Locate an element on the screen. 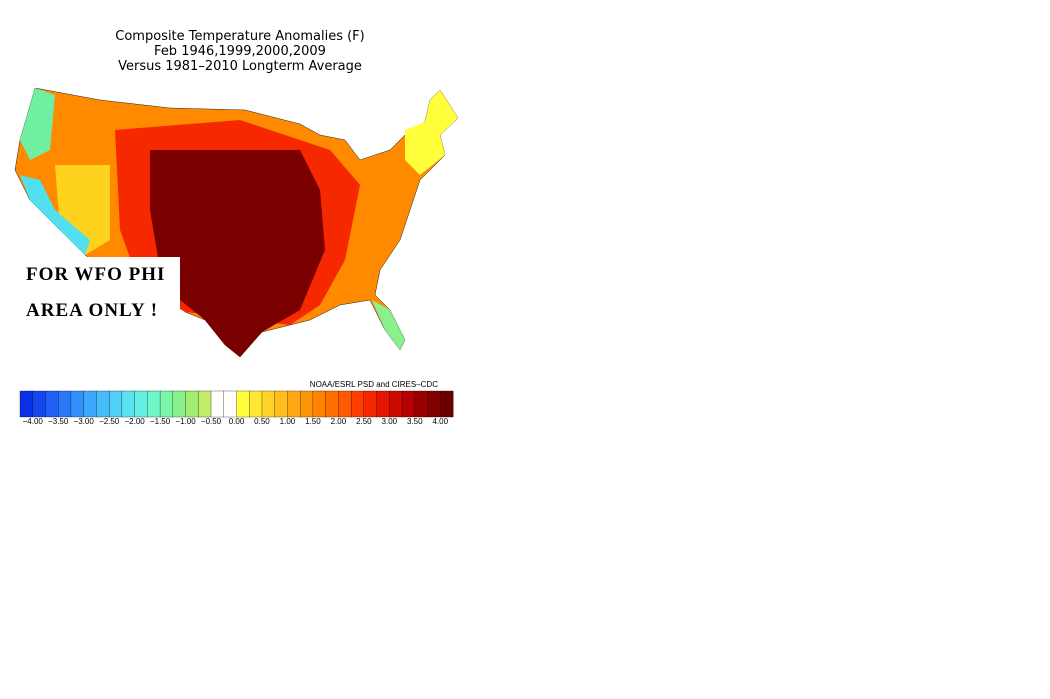 This screenshot has width=1050, height=699. colorbar-label: −4.00 is located at coordinates (33, 421).